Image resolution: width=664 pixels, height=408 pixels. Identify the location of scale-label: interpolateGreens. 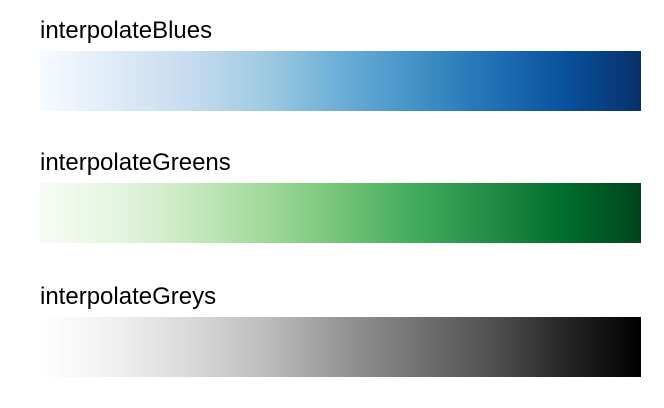
(135, 162).